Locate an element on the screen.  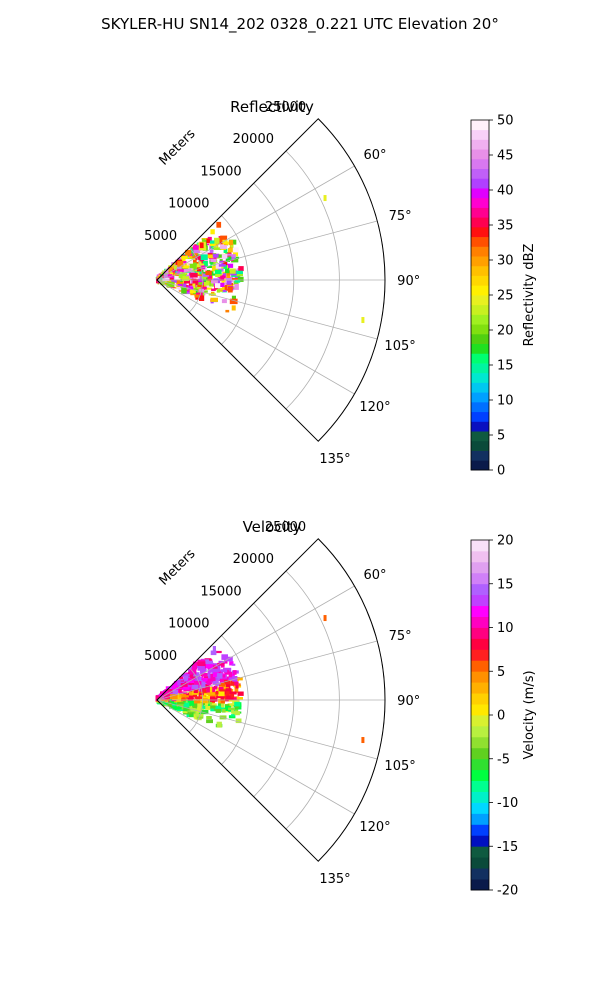
velocity-grid is located at coordinates (271, 700).